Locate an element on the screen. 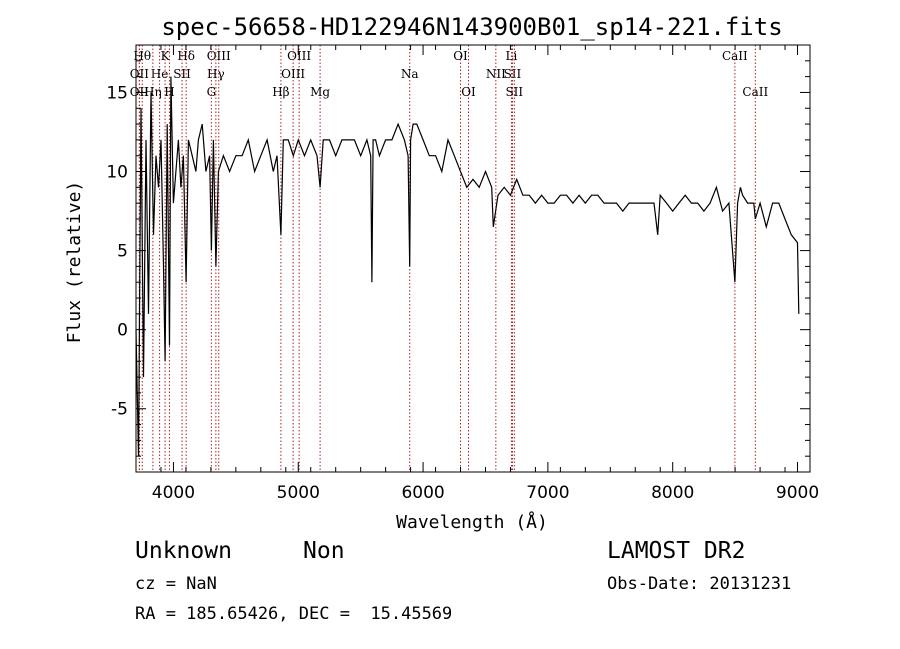 Image resolution: width=900 pixels, height=649 pixels. marker-label: Hθ is located at coordinates (142, 56).